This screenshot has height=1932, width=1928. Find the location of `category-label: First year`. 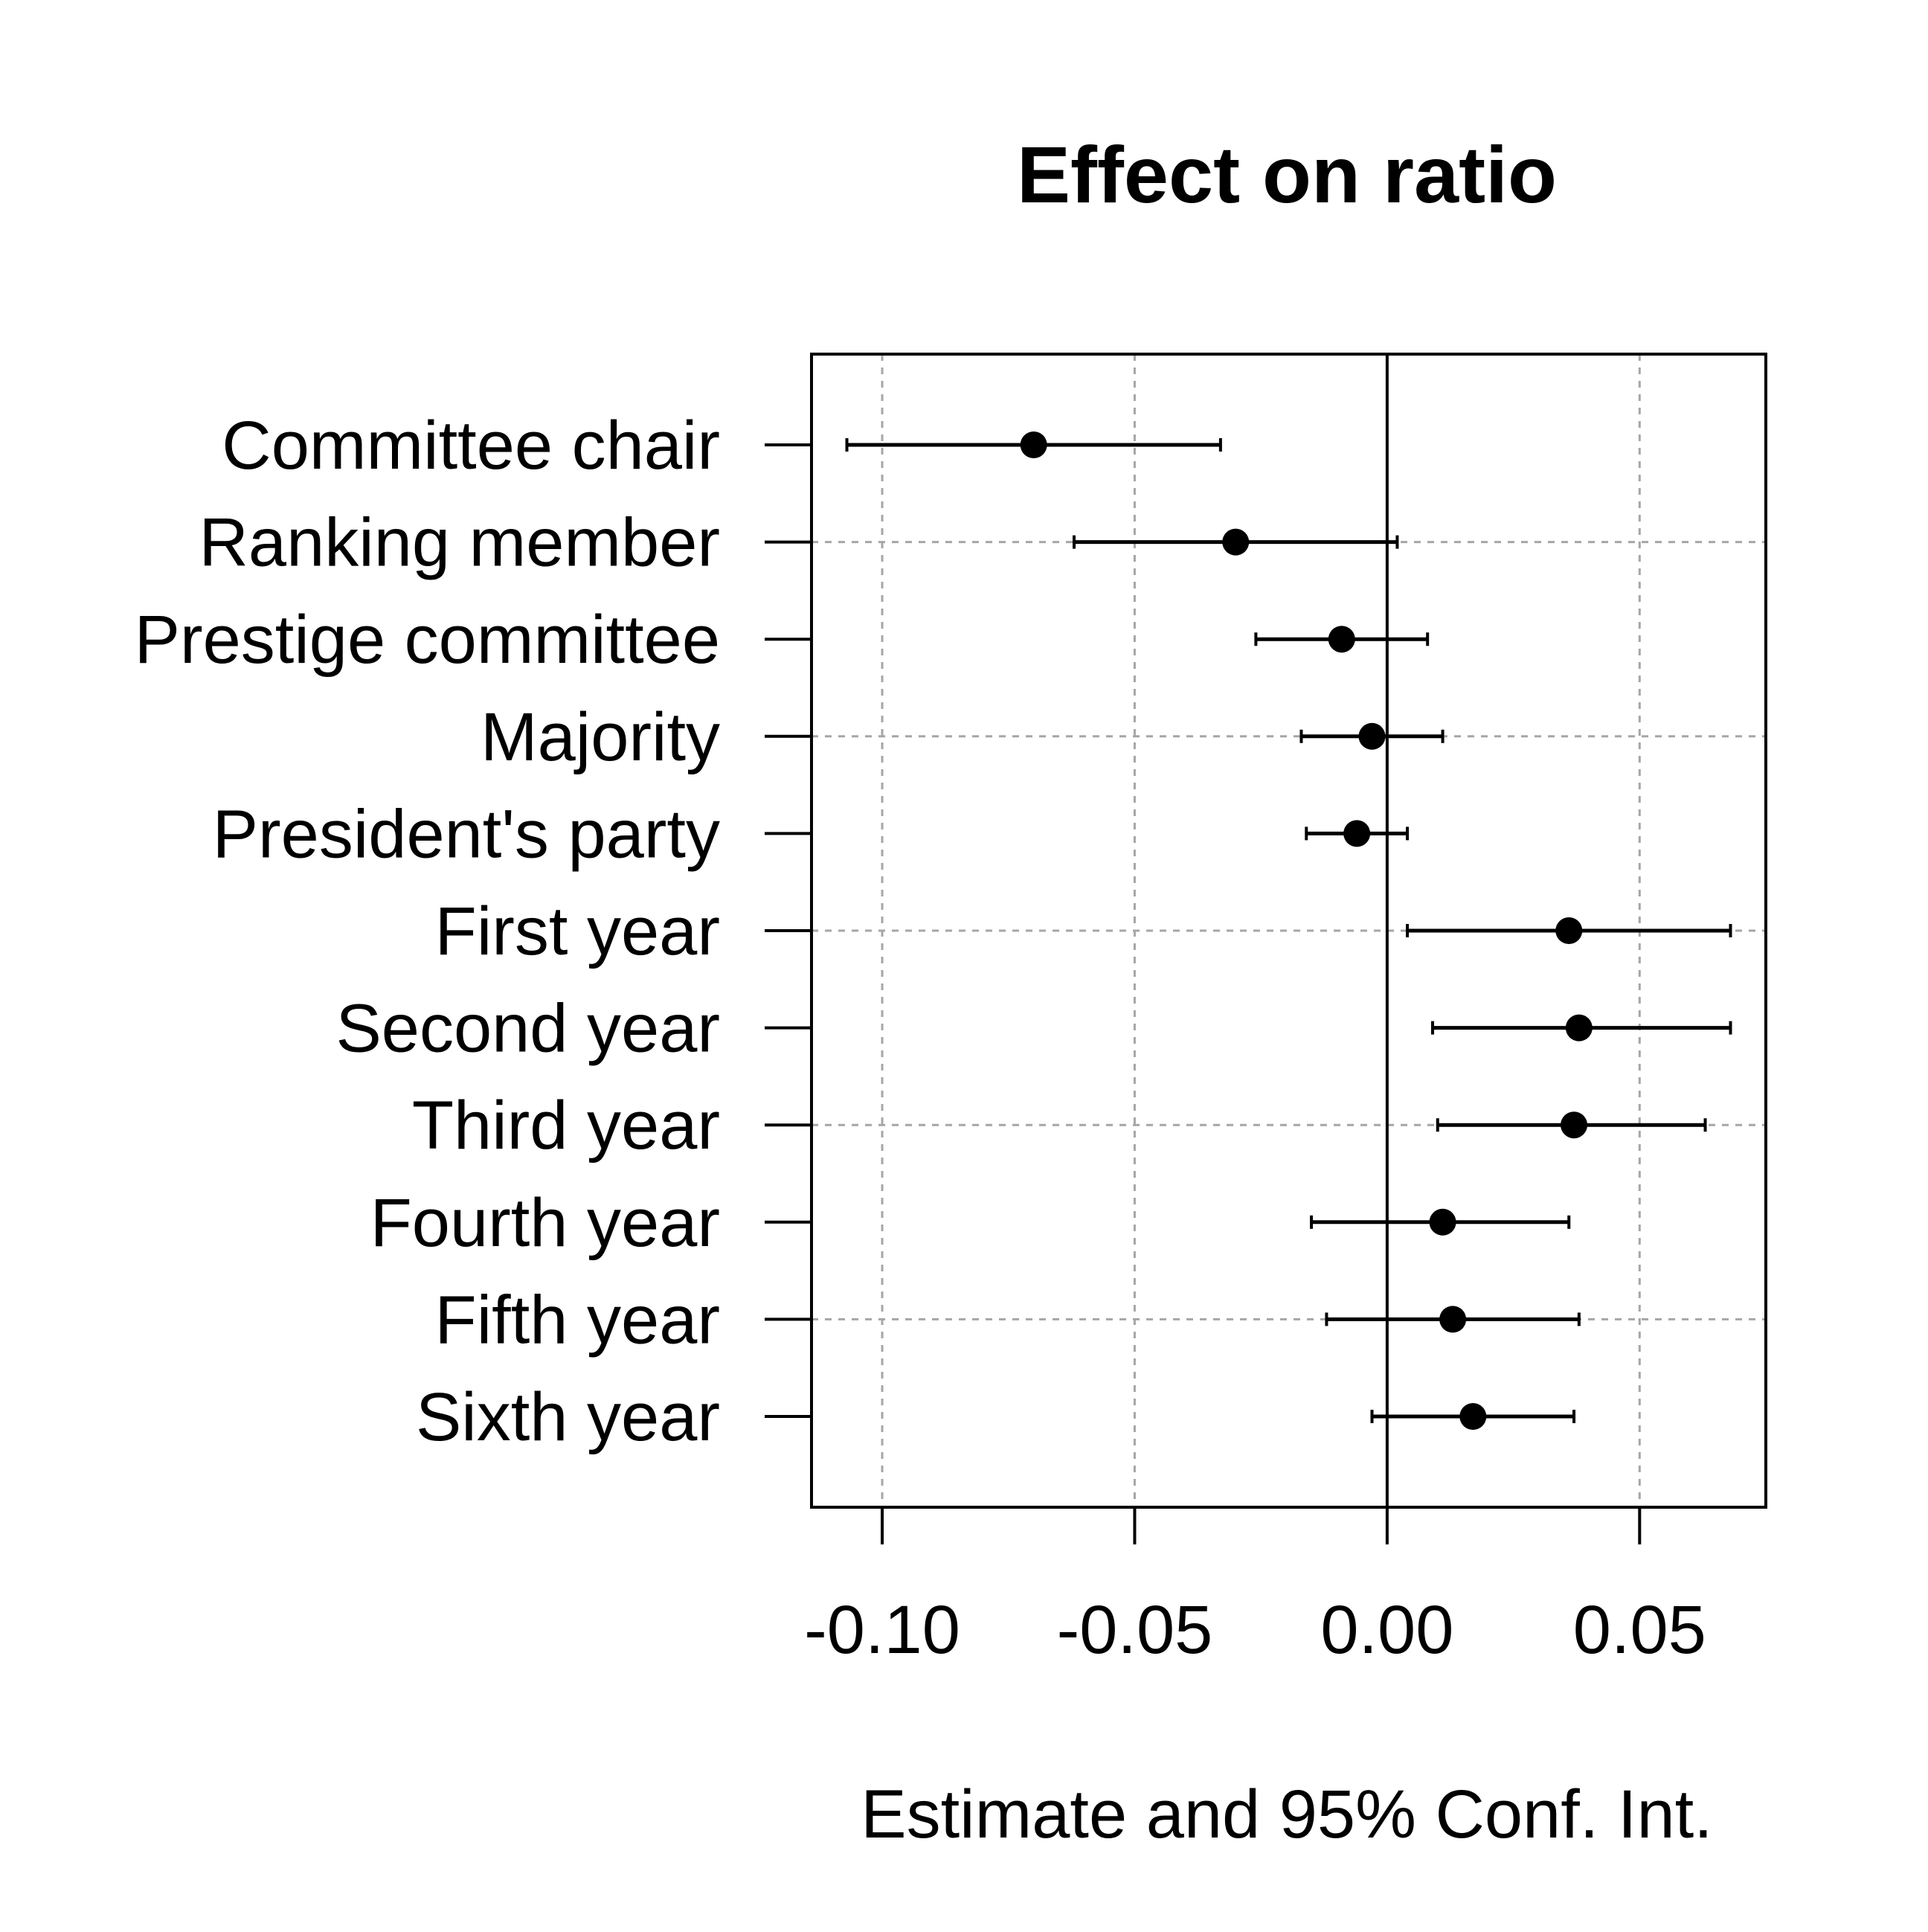

category-label: First year is located at coordinates (578, 931).